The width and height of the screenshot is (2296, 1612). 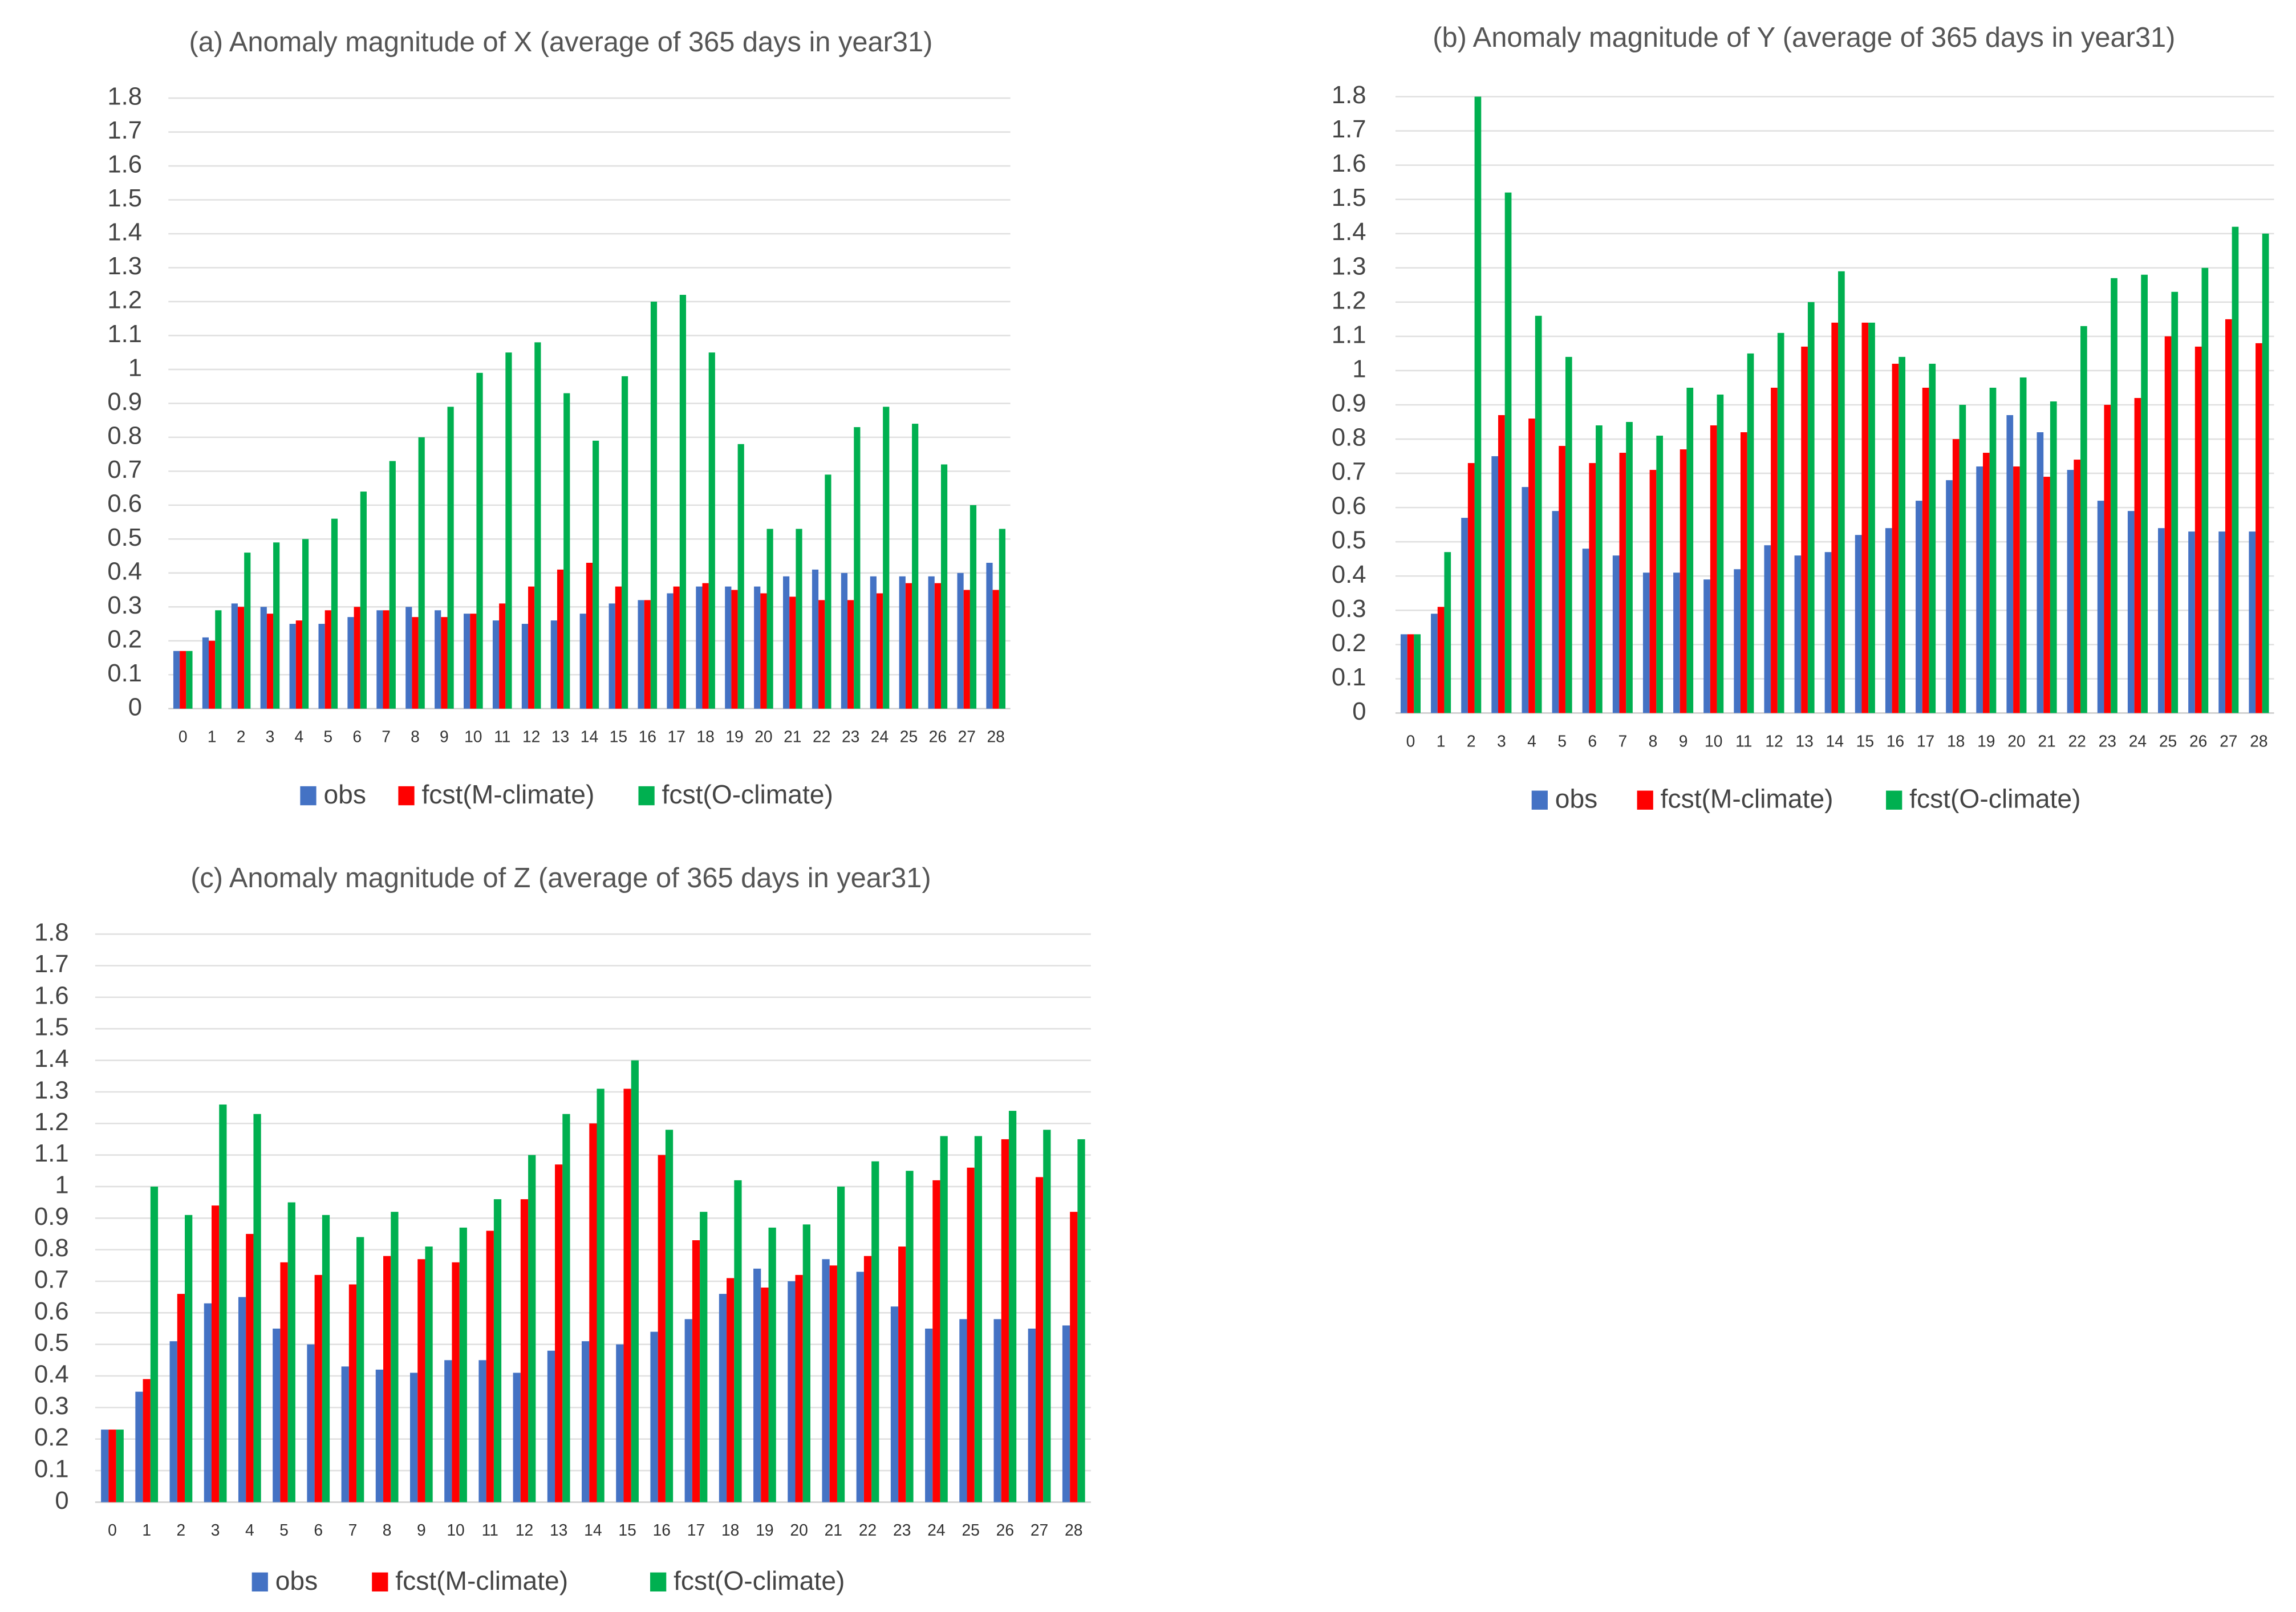 I want to click on x-tick-label: 10, so click(x=1713, y=741).